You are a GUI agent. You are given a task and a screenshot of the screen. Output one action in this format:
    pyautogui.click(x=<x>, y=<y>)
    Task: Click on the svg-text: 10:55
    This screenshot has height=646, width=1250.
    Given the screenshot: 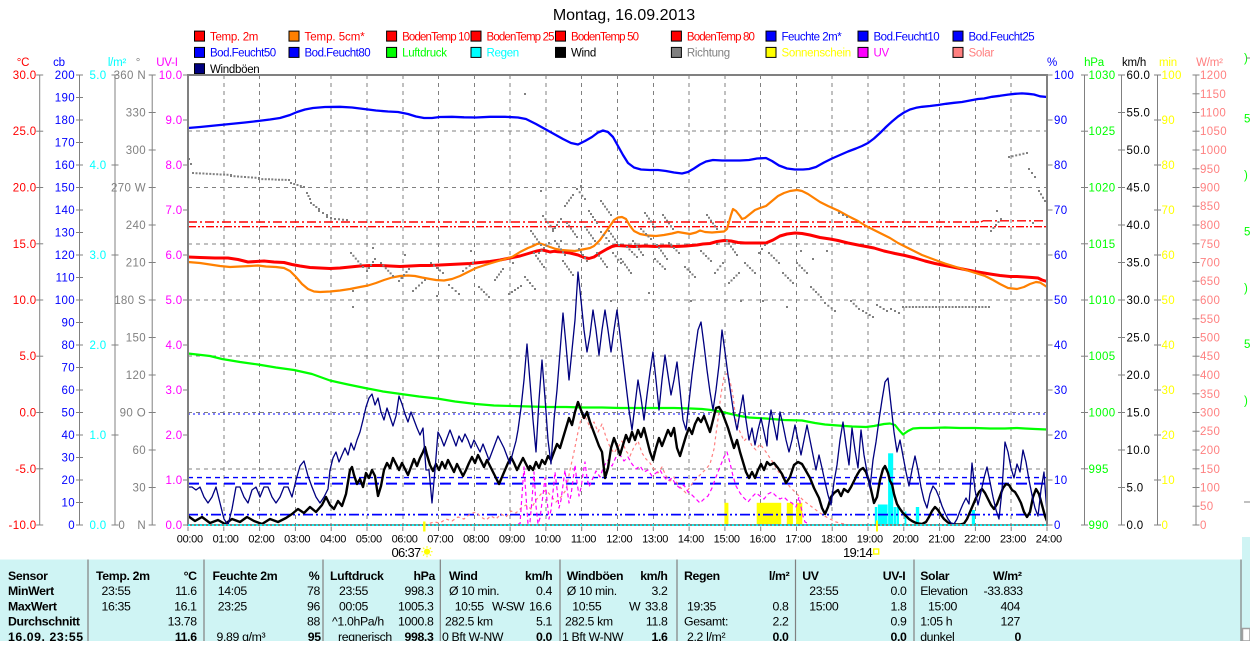 What is the action you would take?
    pyautogui.click(x=587, y=606)
    